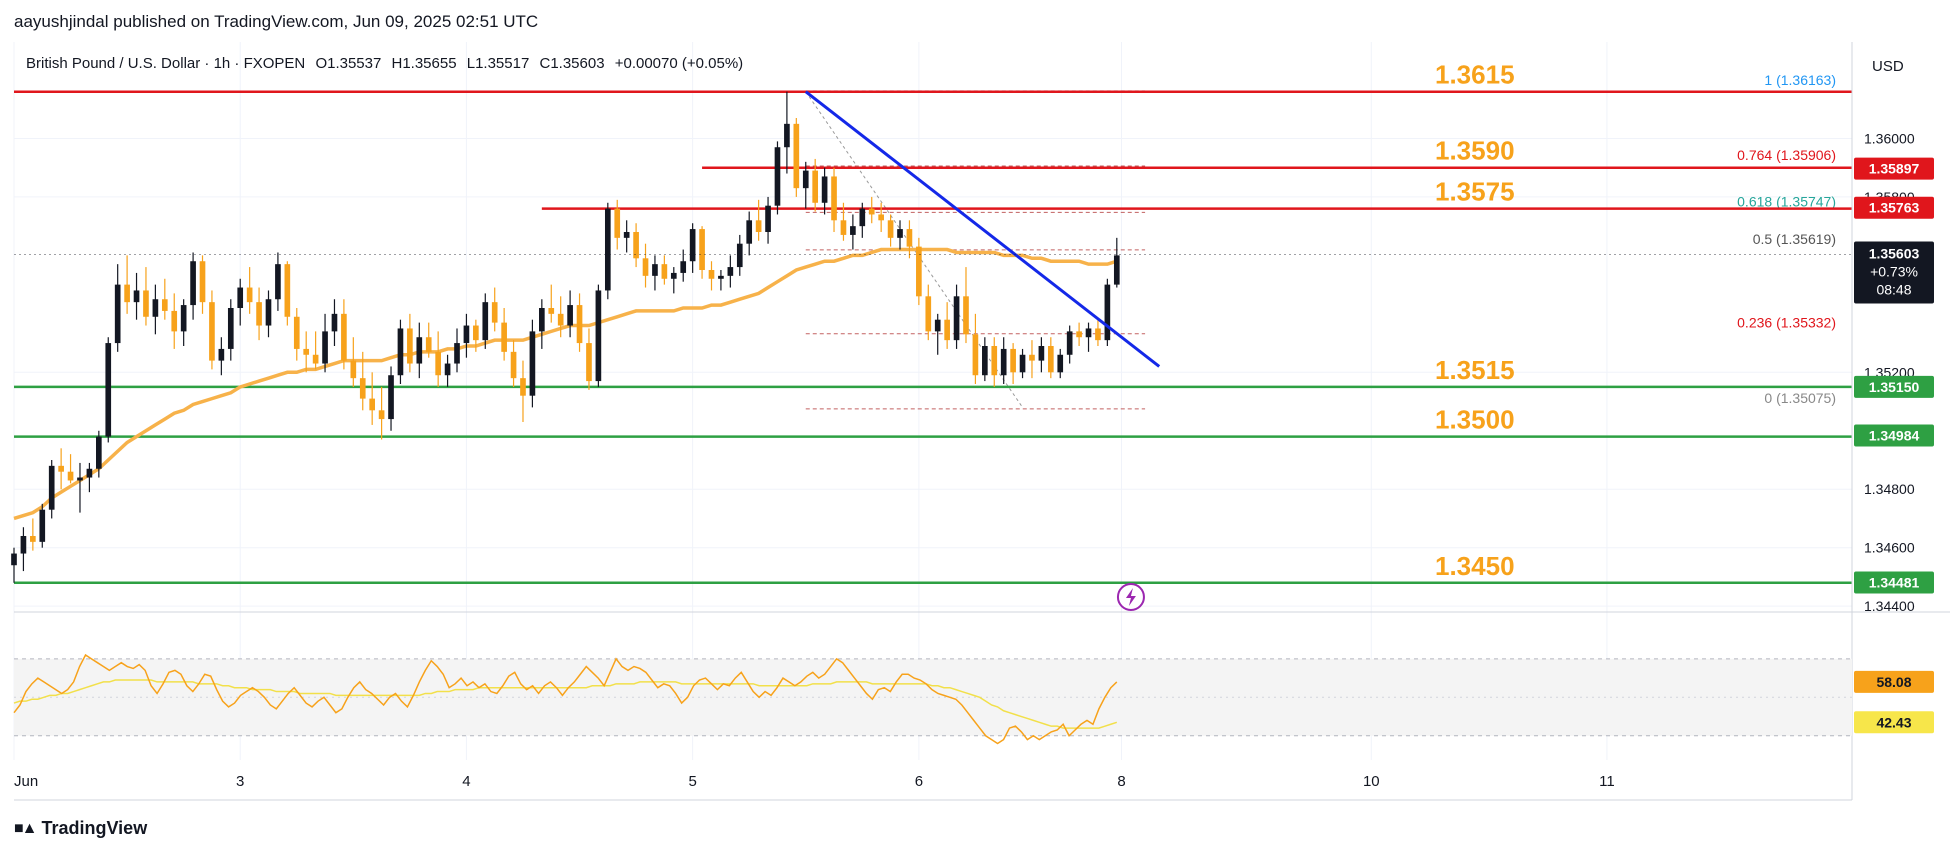 Image resolution: width=1950 pixels, height=856 pixels. What do you see at coordinates (1475, 75) in the screenshot?
I see `level-label: 1.3615` at bounding box center [1475, 75].